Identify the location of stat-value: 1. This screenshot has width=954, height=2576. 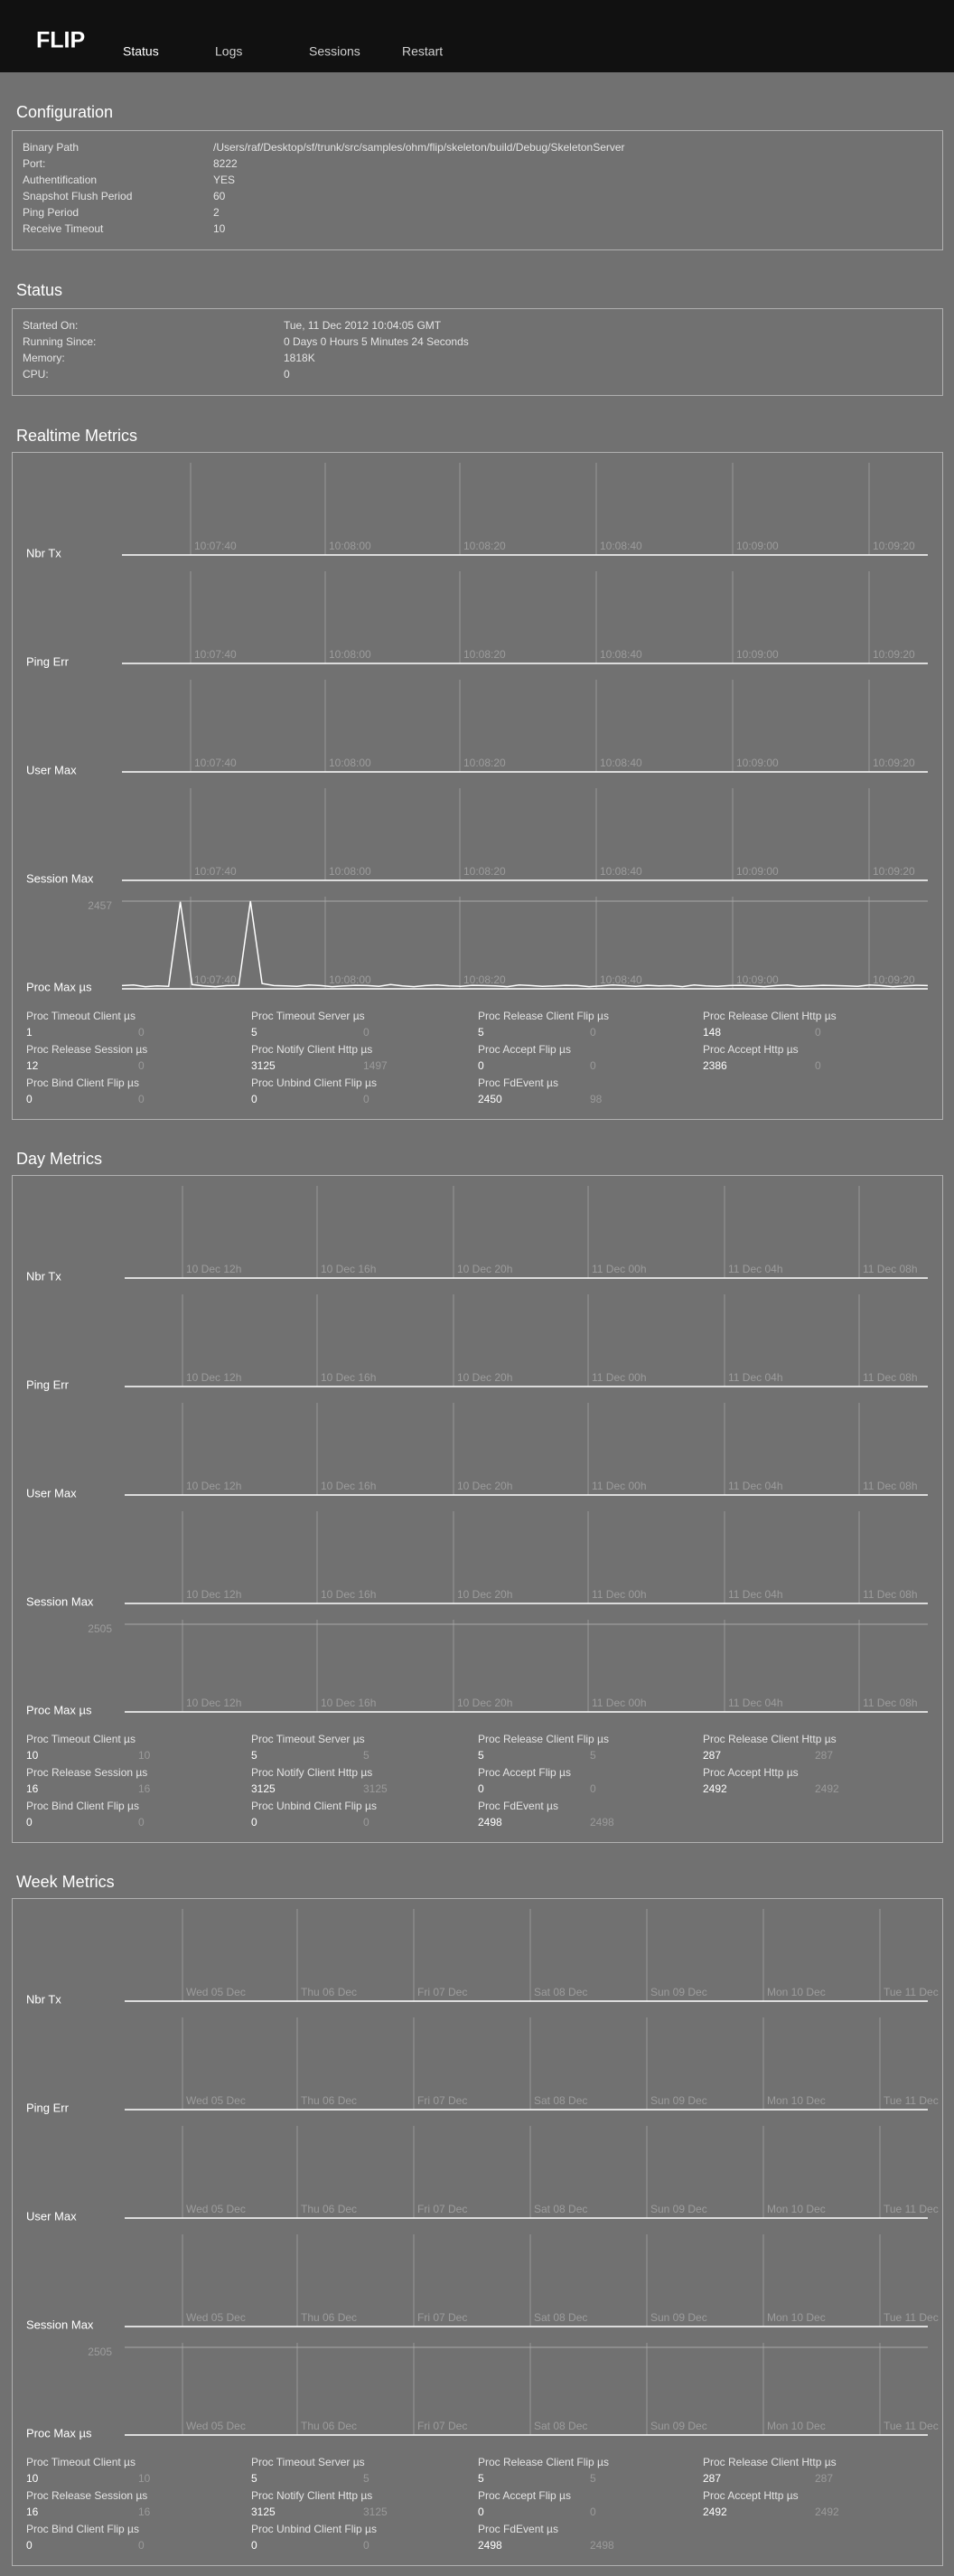
(29, 1032).